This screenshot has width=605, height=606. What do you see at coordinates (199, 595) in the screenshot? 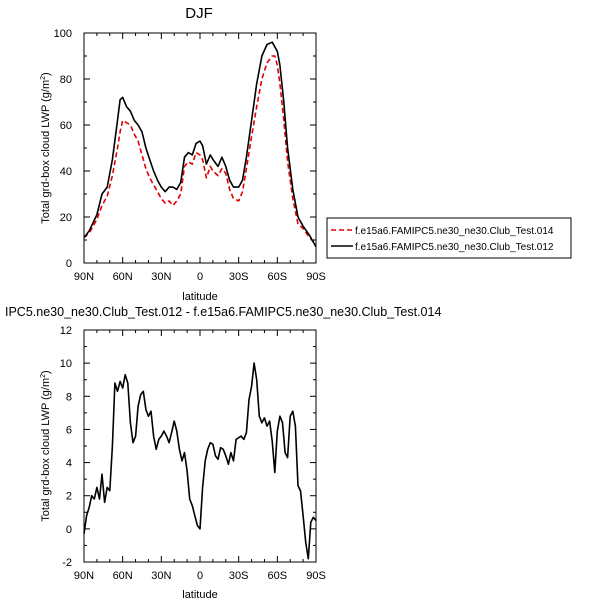
I see `chart-bottom-x-axis-label: latitude` at bounding box center [199, 595].